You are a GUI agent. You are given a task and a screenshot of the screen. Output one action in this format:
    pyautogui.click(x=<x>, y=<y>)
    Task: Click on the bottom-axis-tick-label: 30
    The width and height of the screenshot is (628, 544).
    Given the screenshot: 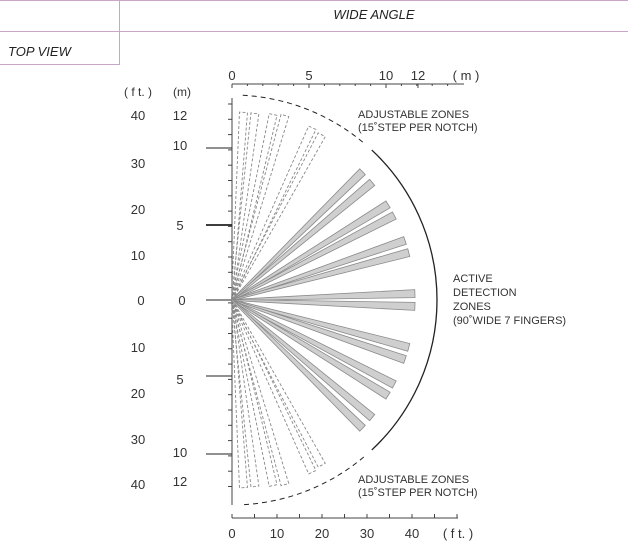 What is the action you would take?
    pyautogui.click(x=367, y=533)
    